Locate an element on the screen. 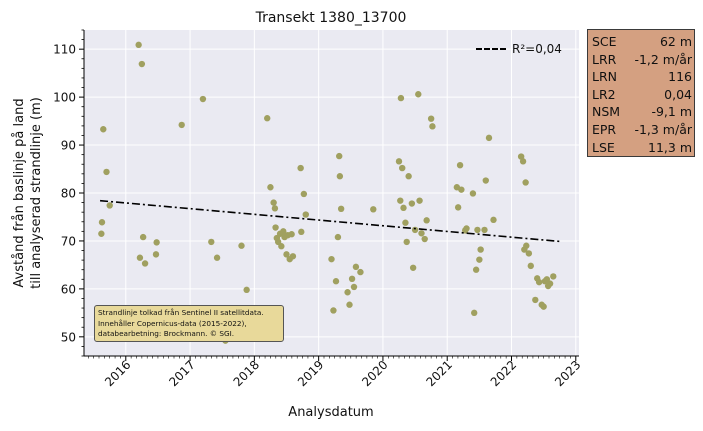 The height and width of the screenshot is (431, 703). y-axis-label-line-2: till analyserad strandlinje (m) is located at coordinates (36, 193).